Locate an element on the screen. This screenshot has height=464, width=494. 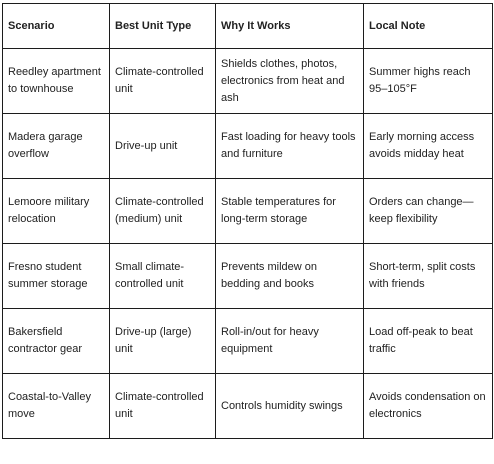
column-header-scenario: Scenario is located at coordinates (56, 26).